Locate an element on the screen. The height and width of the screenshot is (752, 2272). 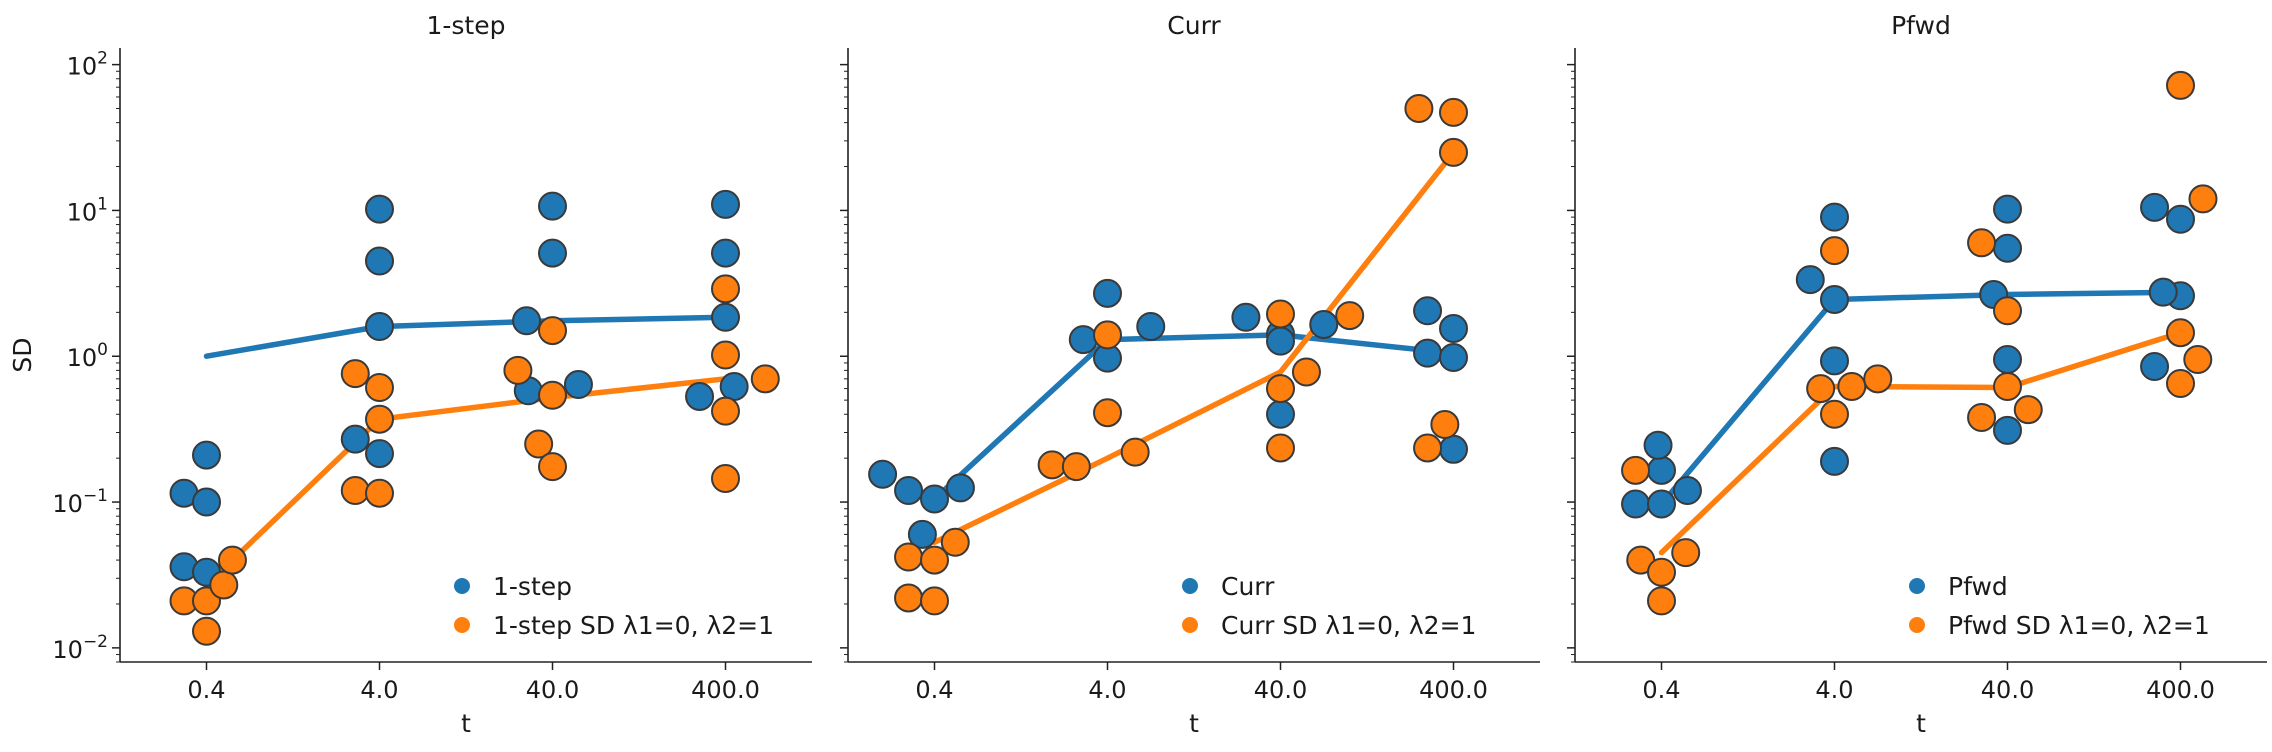
y-tick-label: 10⁰ is located at coordinates (87, 356).